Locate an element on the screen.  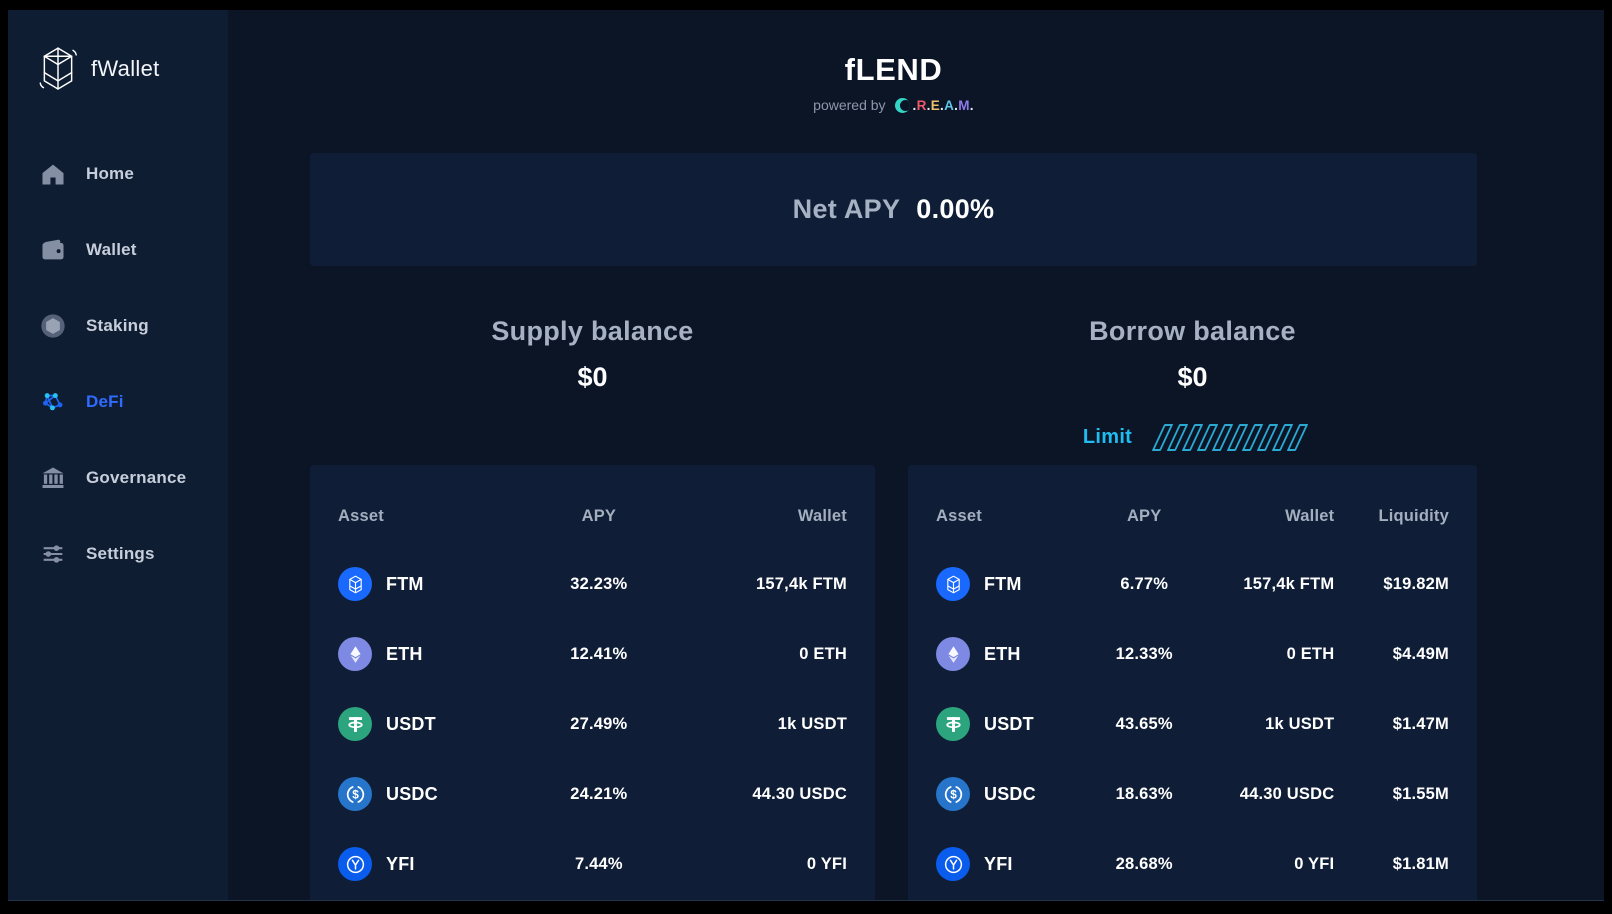
borrow-table-row: ETH 12.33% 0 ETH $4.49M is located at coordinates (1192, 654).